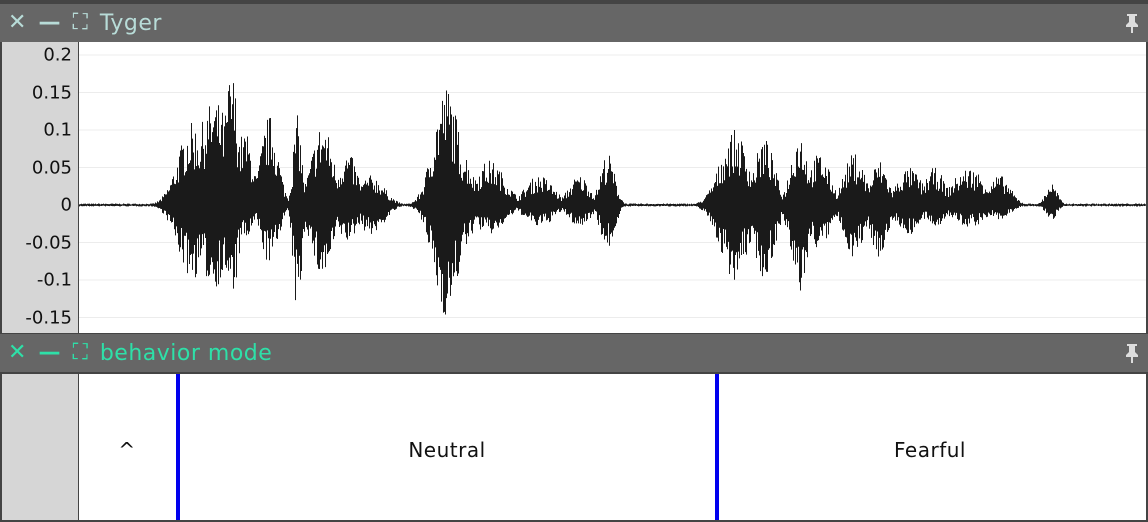 This screenshot has width=1148, height=522. What do you see at coordinates (574, 23) in the screenshot?
I see `waveform-panel-header: ✕ — ⛶ Tyger` at bounding box center [574, 23].